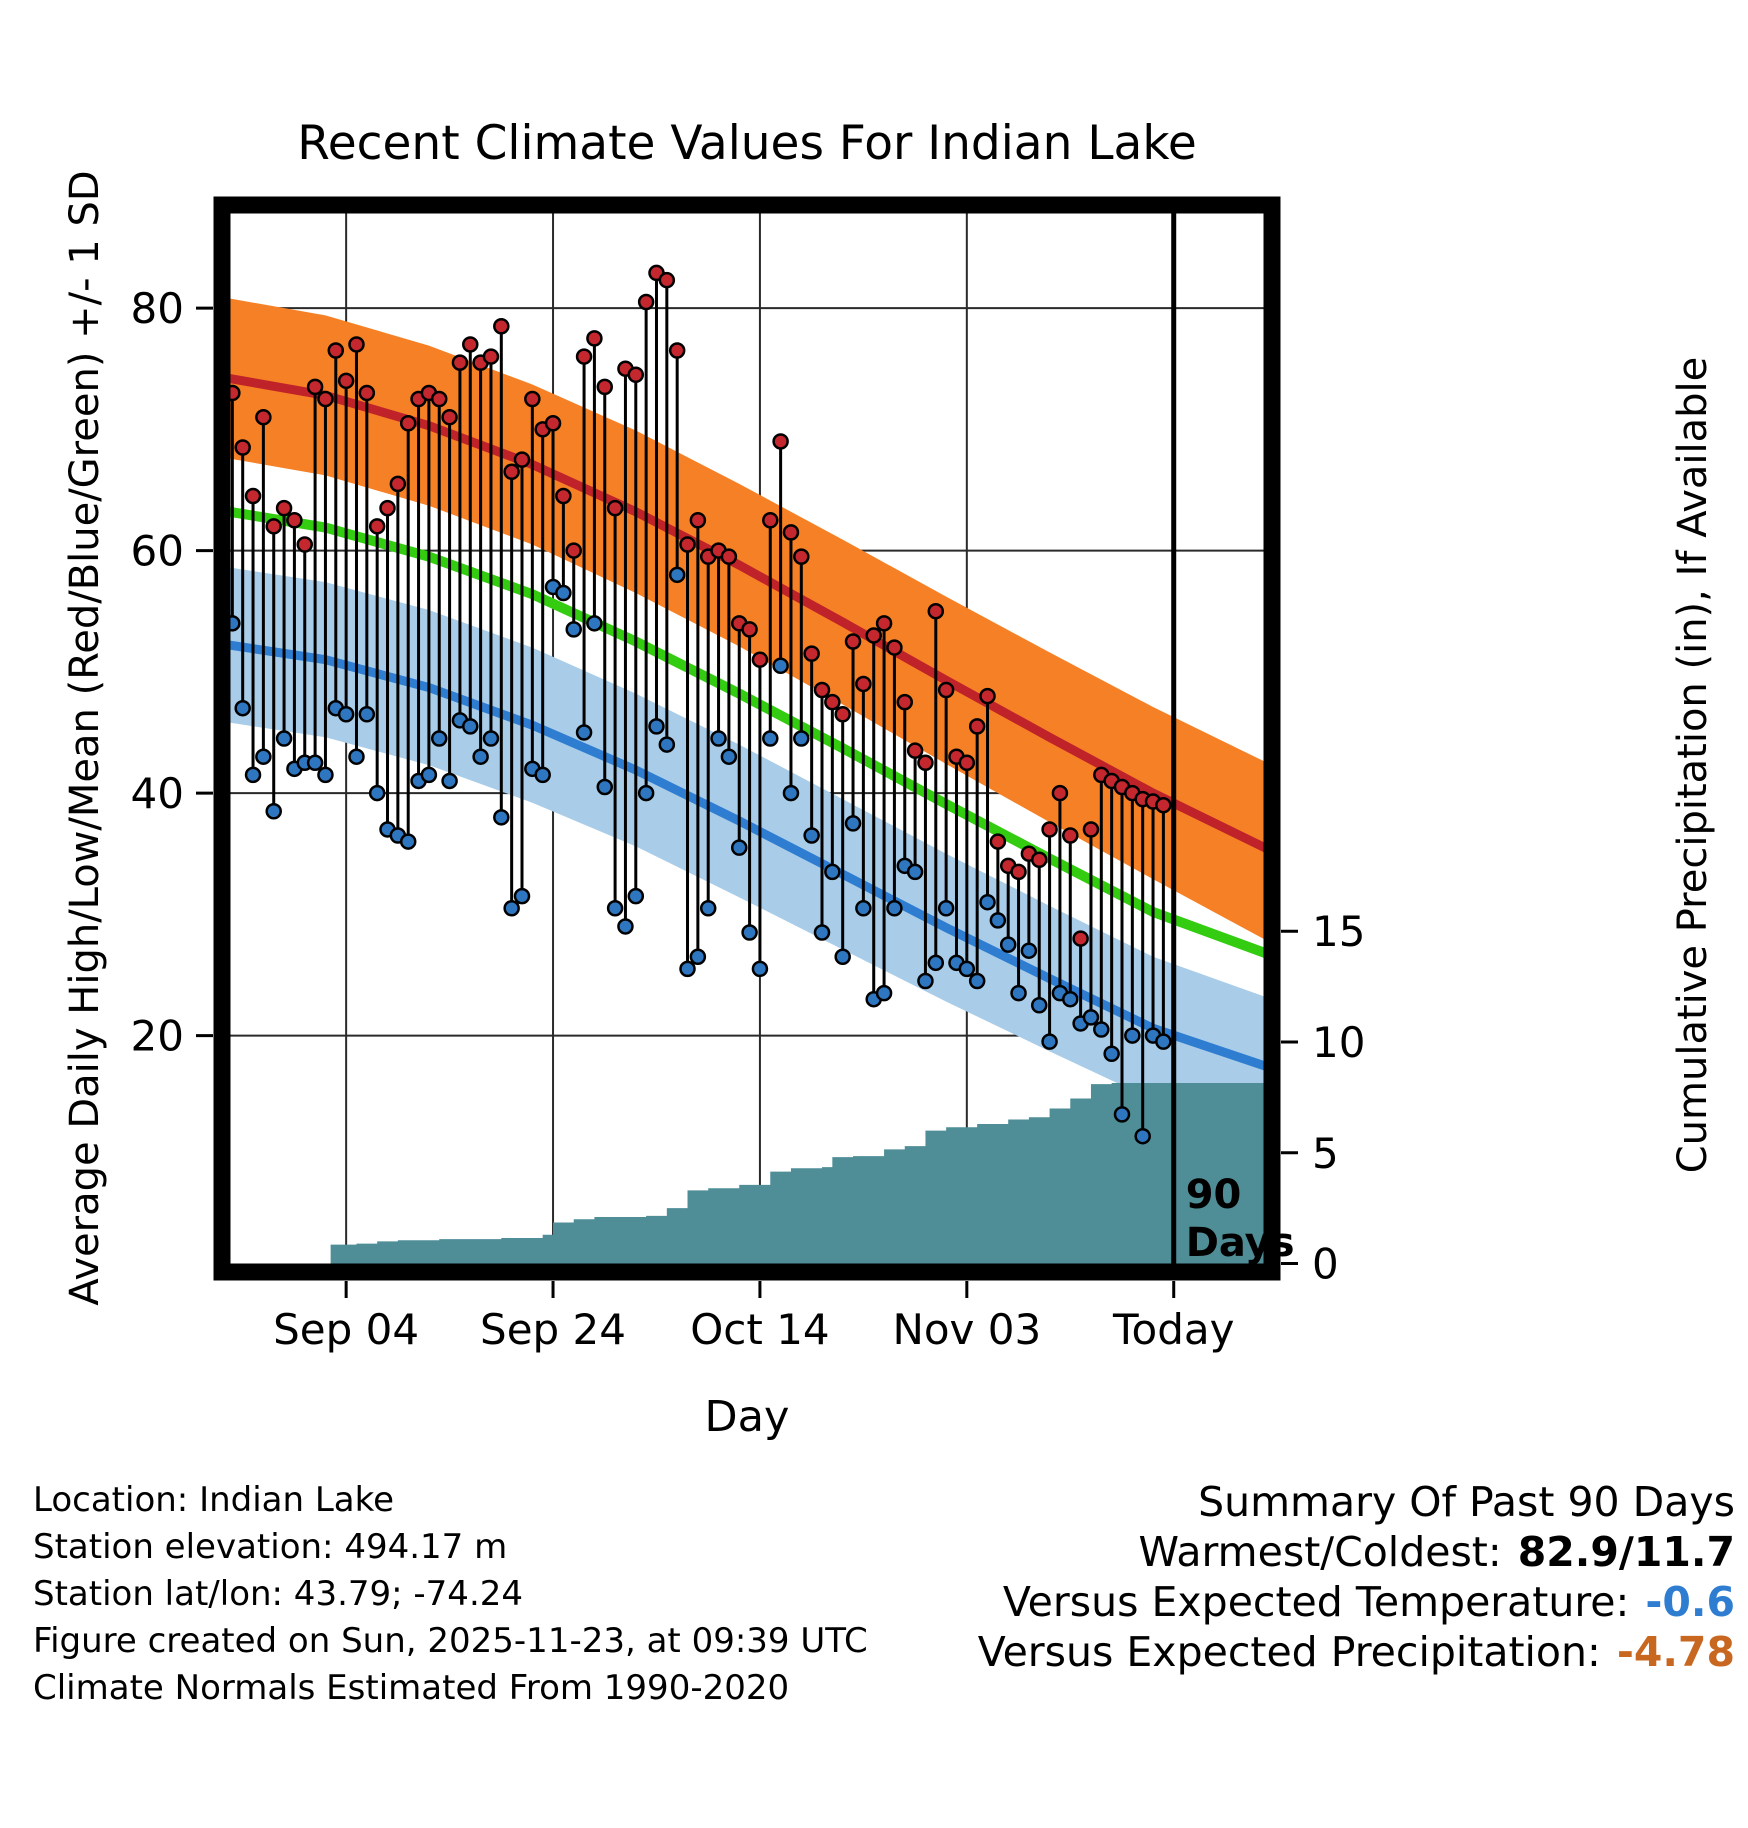 The height and width of the screenshot is (1828, 1748). I want to click on y-left-tick-label: 20, so click(157, 1036).